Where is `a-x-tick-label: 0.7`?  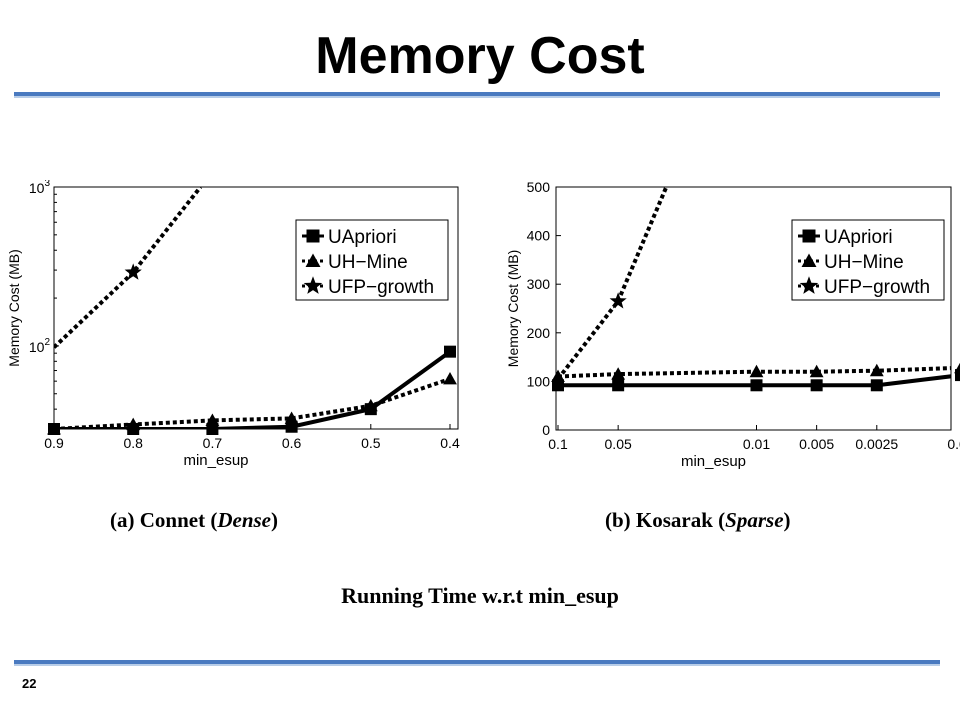 a-x-tick-label: 0.7 is located at coordinates (213, 443).